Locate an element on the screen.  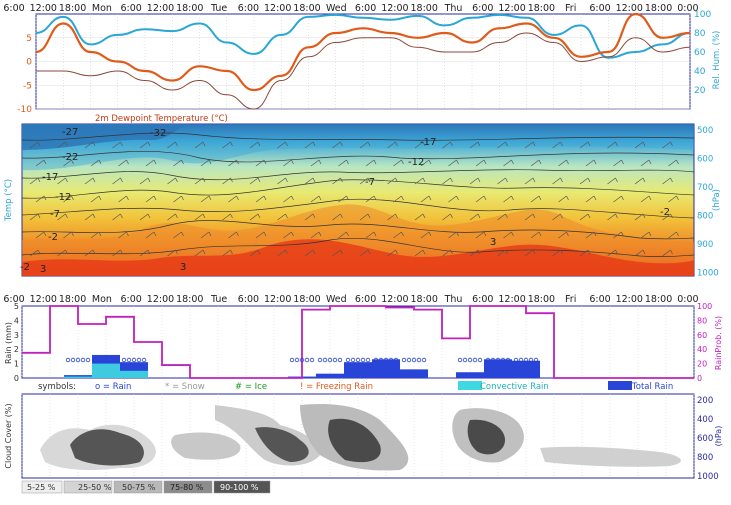
time-label: Wed is located at coordinates (336, 8).